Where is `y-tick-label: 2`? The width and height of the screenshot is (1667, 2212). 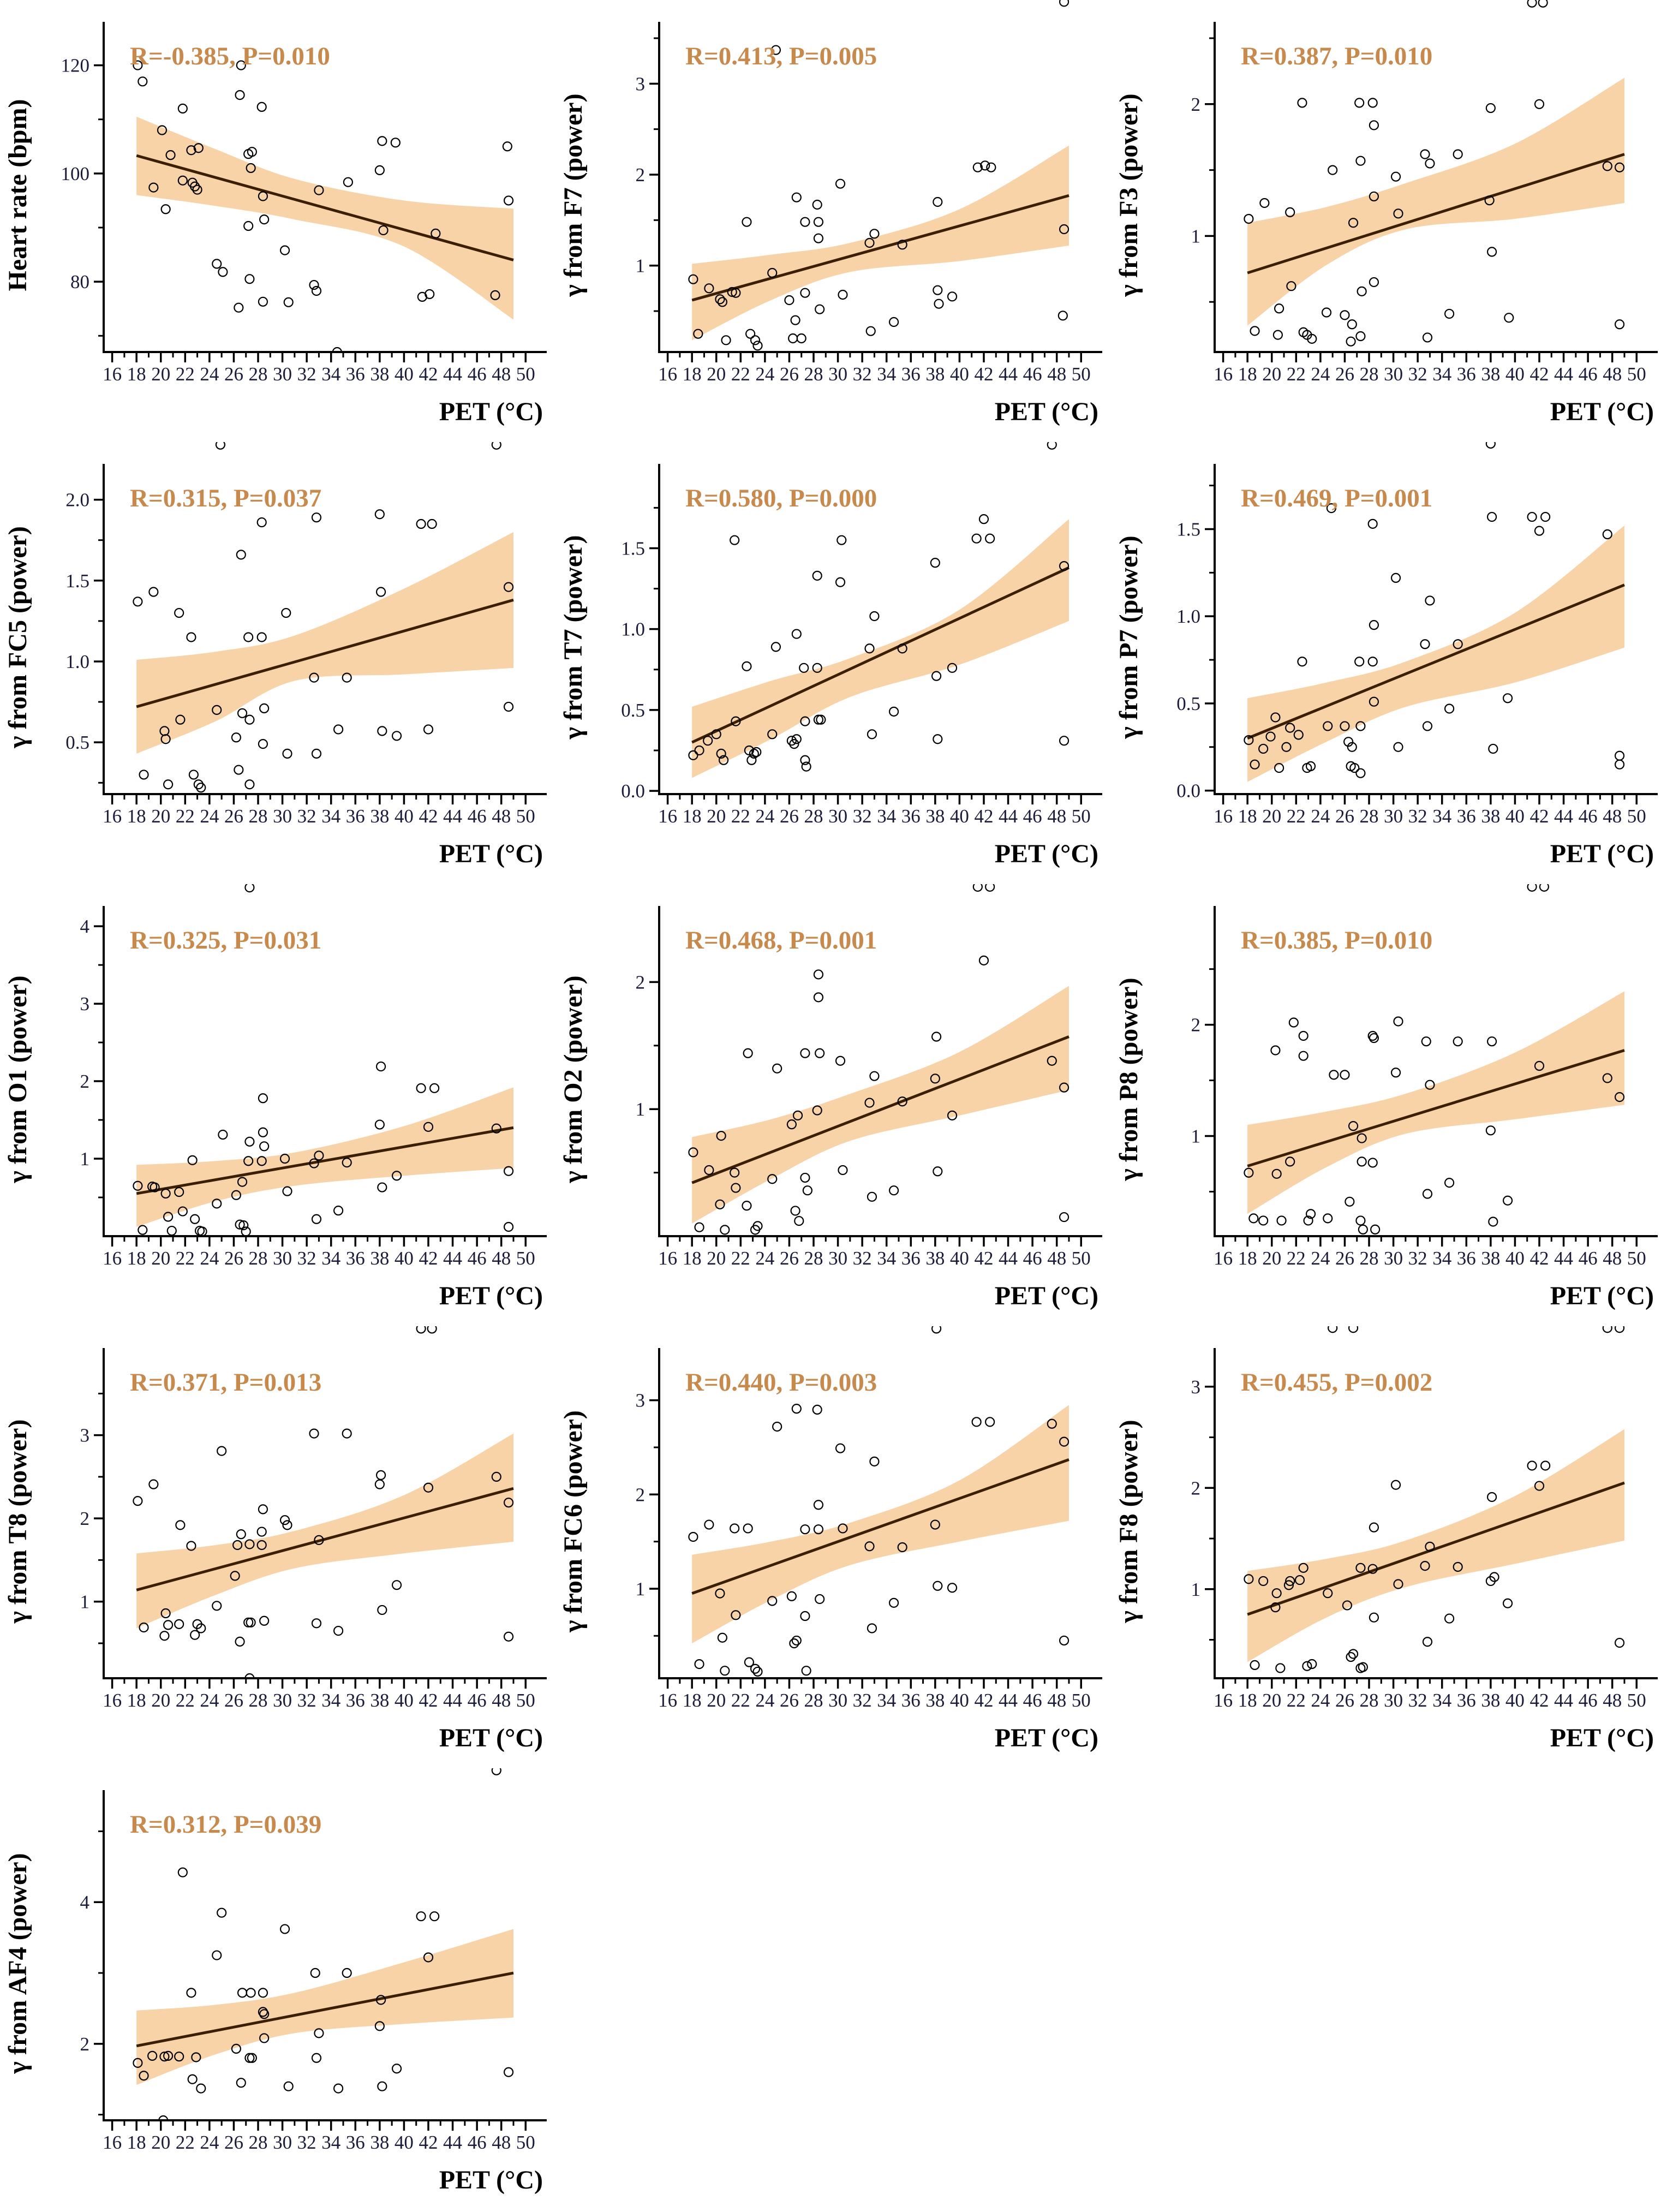 y-tick-label: 2 is located at coordinates (641, 175).